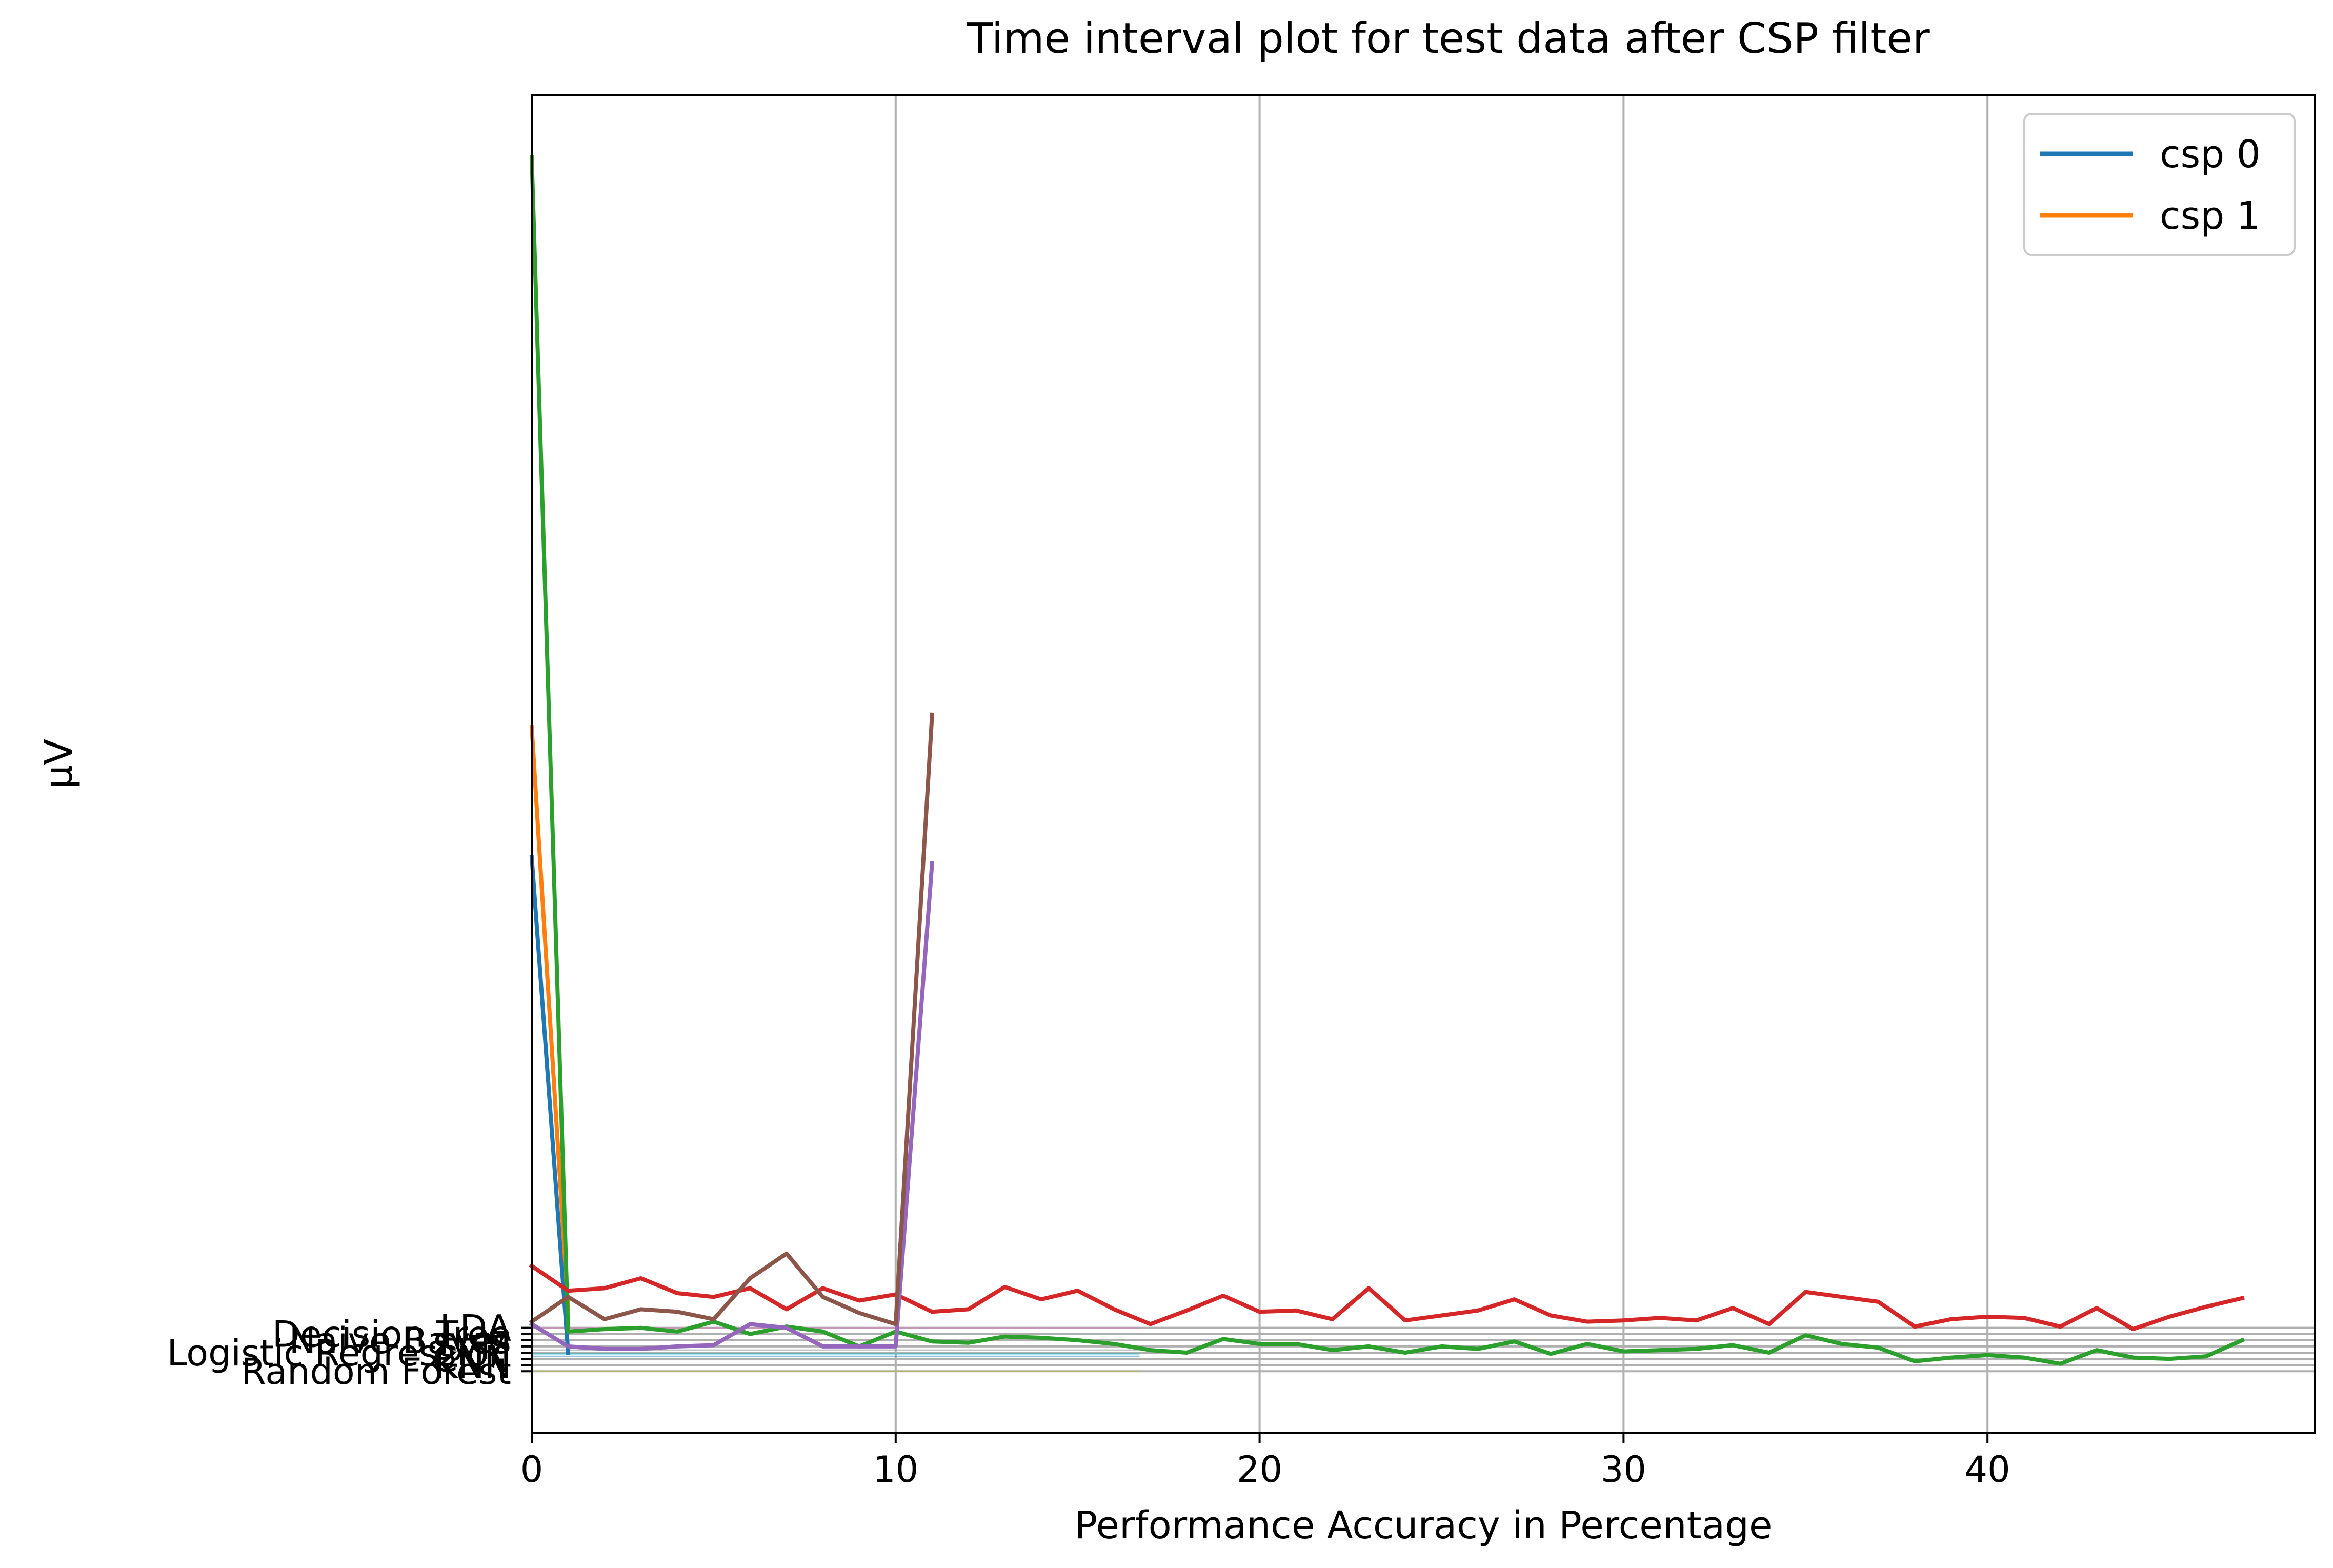 The image size is (2333, 1568). Describe the element at coordinates (59, 764) in the screenshot. I see `y-axis-label: μV` at that location.